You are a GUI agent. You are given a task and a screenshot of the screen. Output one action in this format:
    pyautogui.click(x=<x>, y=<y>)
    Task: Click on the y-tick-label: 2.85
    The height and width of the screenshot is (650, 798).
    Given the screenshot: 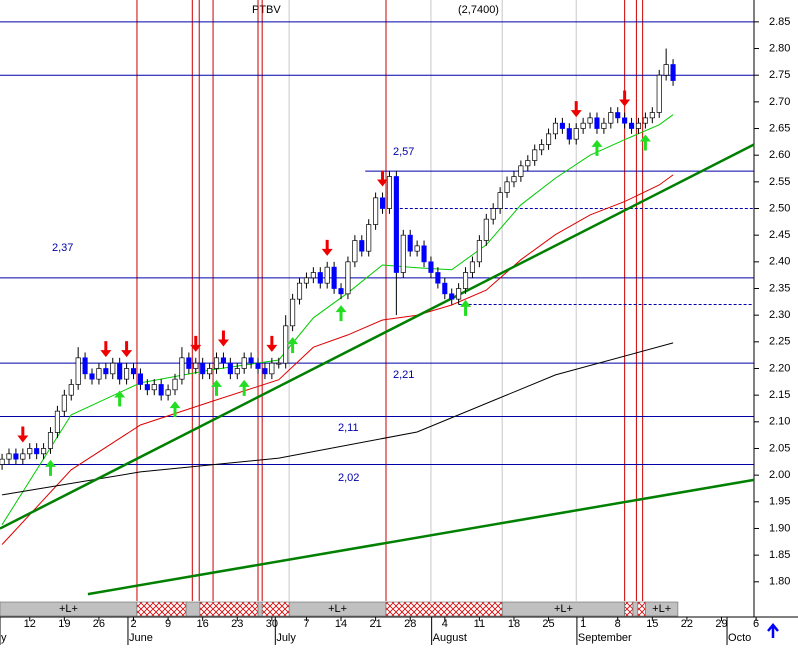 What is the action you would take?
    pyautogui.click(x=779, y=22)
    